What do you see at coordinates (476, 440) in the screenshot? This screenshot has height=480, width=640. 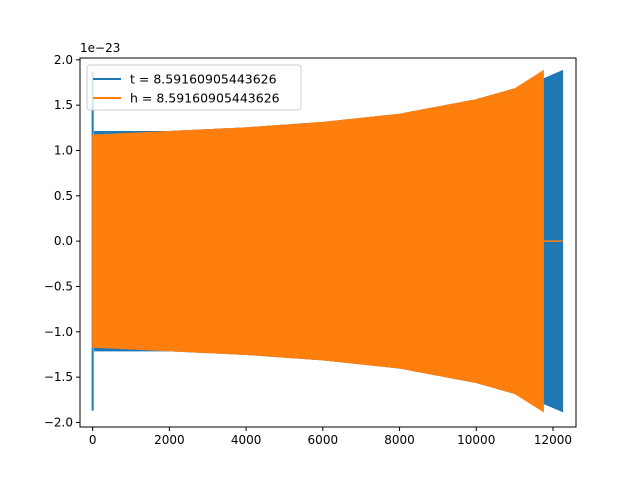 I see `x-tick-label: 10000` at bounding box center [476, 440].